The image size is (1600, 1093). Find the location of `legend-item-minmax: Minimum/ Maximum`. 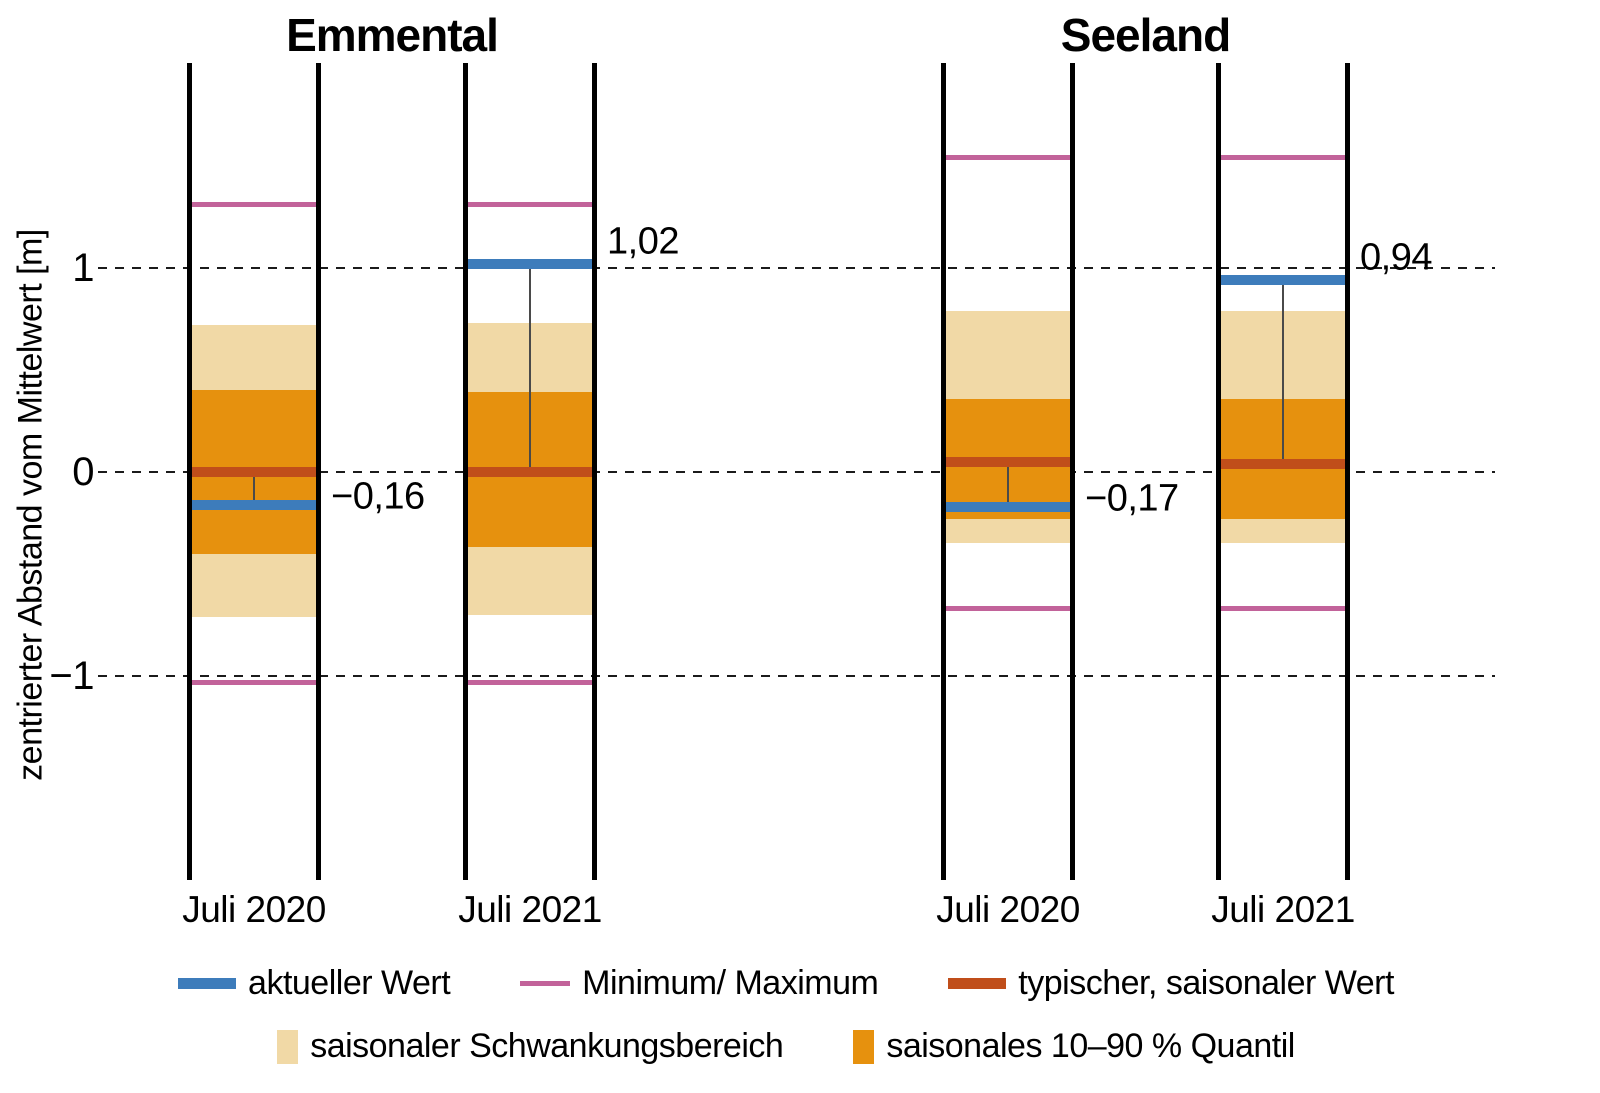

legend-item-minmax: Minimum/ Maximum is located at coordinates (699, 983).